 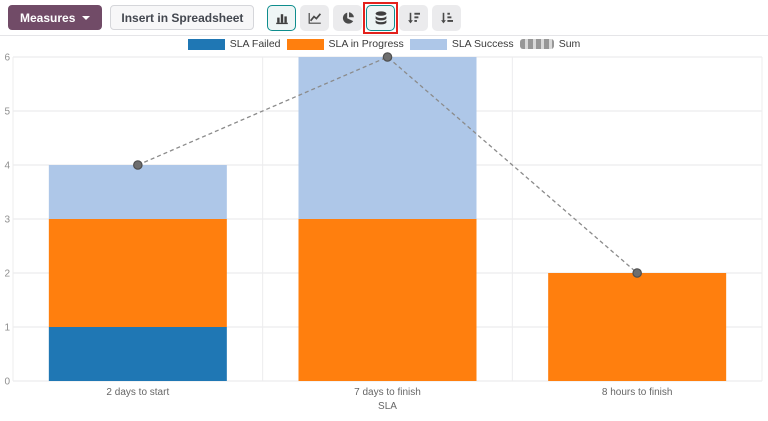 I want to click on measures-button: Measures, so click(x=55, y=17).